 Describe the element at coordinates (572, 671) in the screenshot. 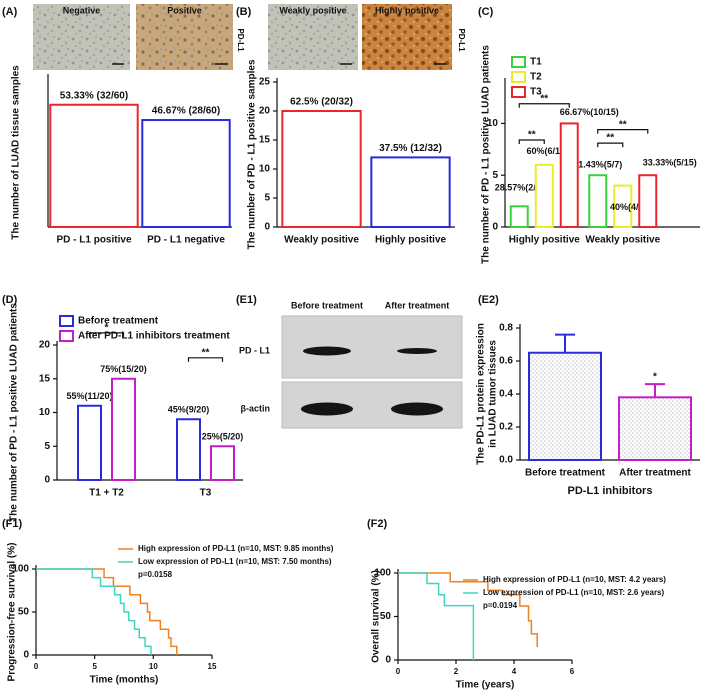

I see `x-tick-label: 6` at that location.